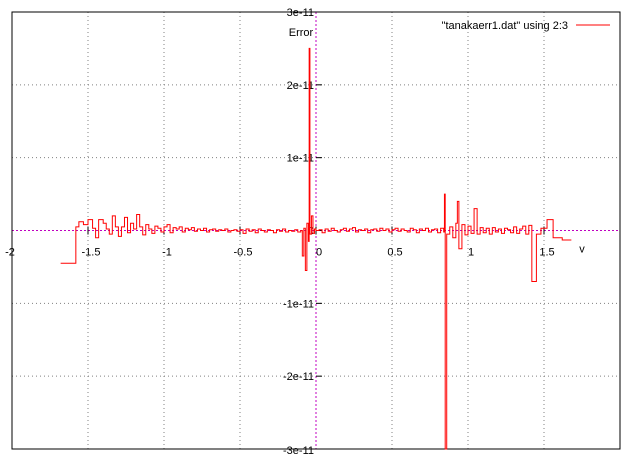  I want to click on x-tick-label: 1.5, so click(546, 253).